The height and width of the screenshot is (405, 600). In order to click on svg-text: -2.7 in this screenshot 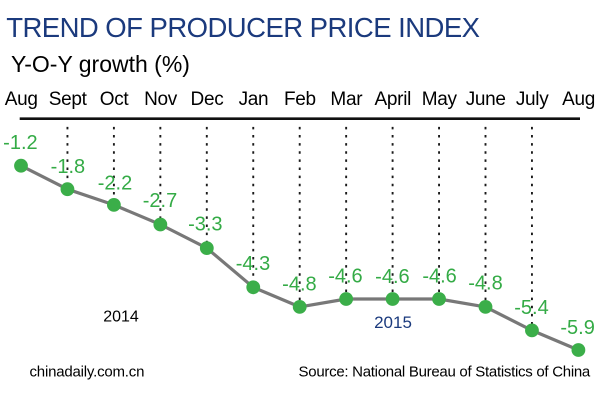, I will do `click(160, 201)`.